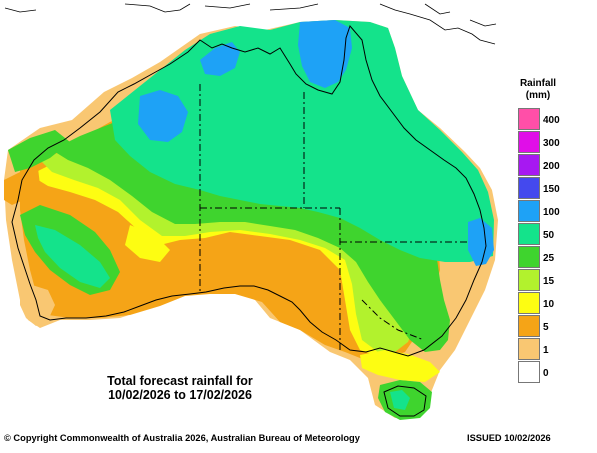  I want to click on legend-item: 25, so click(553, 257).